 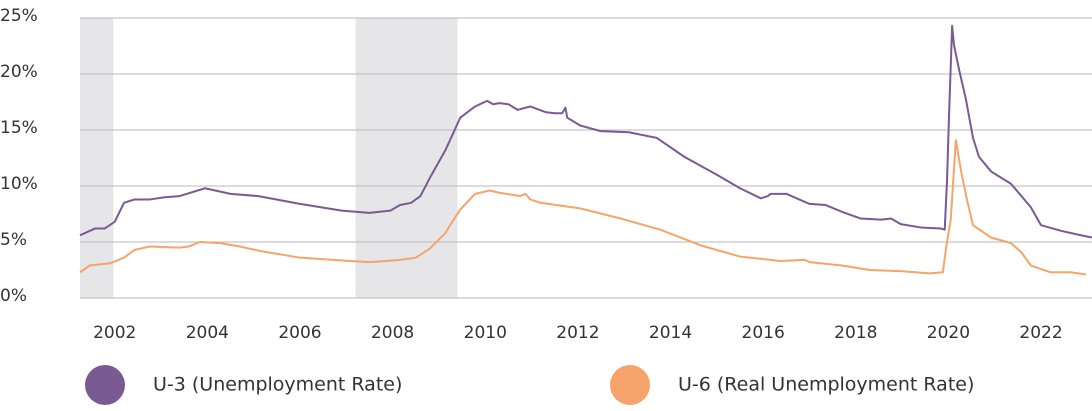 What do you see at coordinates (763, 333) in the screenshot?
I see `x-tick-label: 2016` at bounding box center [763, 333].